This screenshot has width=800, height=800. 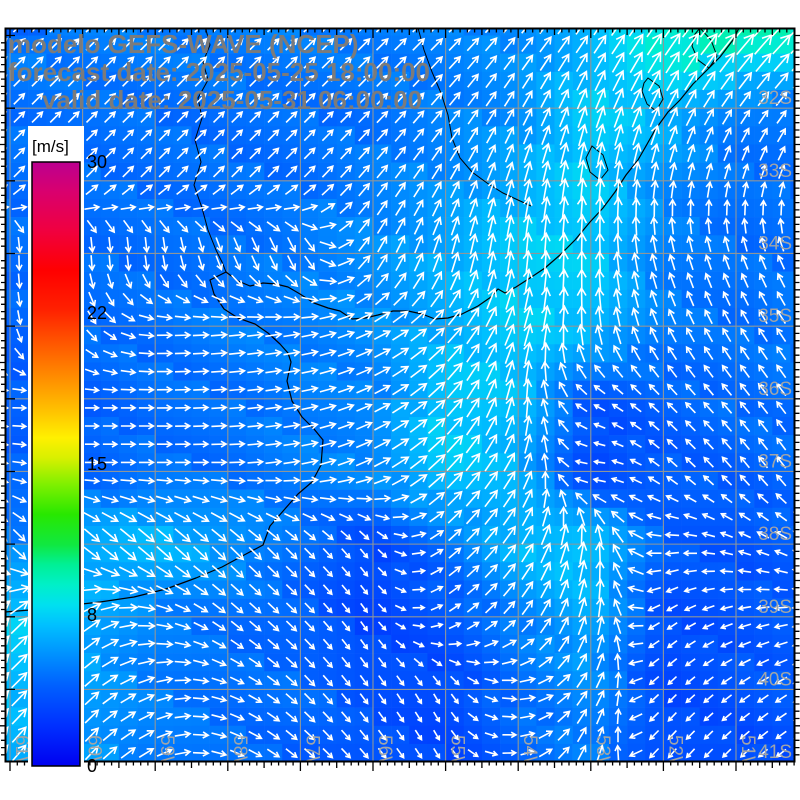 I want to click on lat-label: 38S, so click(x=775, y=534).